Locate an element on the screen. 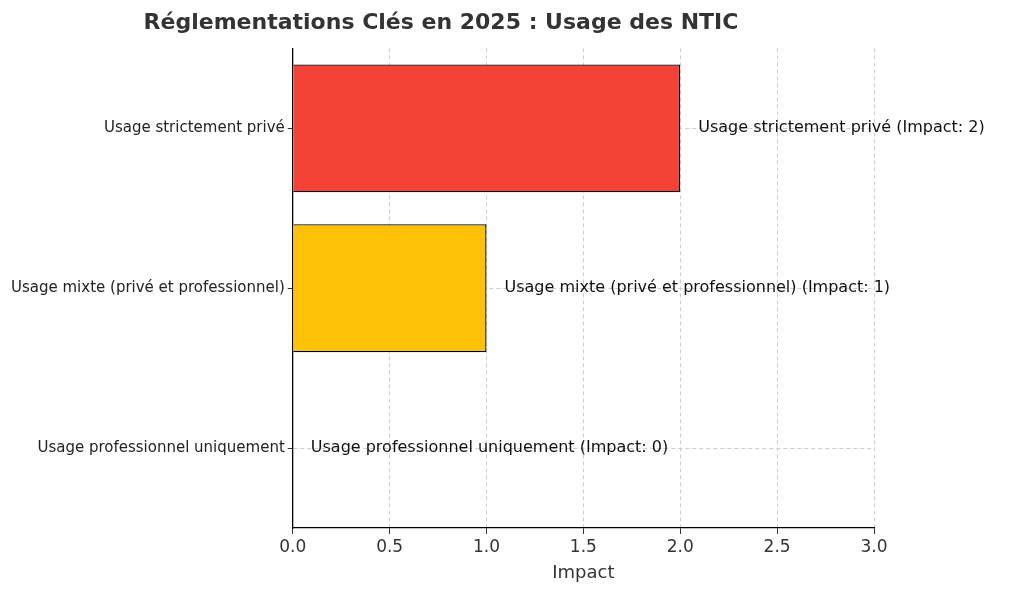  annotation: Usage mixte (privé et professionnel) (Impact: 1) is located at coordinates (697, 287).